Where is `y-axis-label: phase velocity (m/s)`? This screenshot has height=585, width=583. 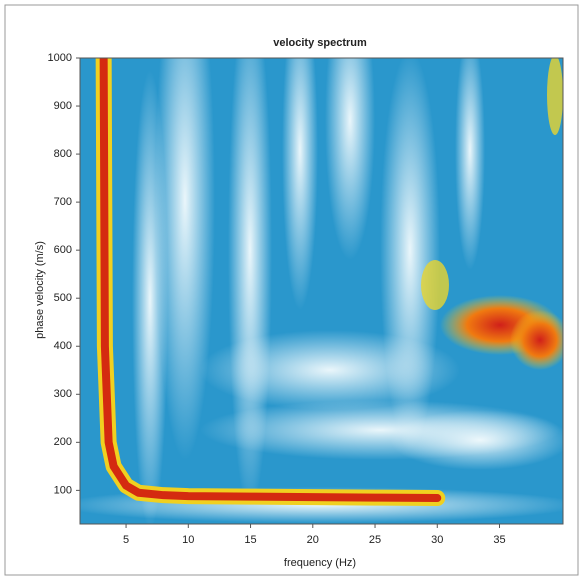
y-axis-label: phase velocity (m/s) is located at coordinates (40, 290).